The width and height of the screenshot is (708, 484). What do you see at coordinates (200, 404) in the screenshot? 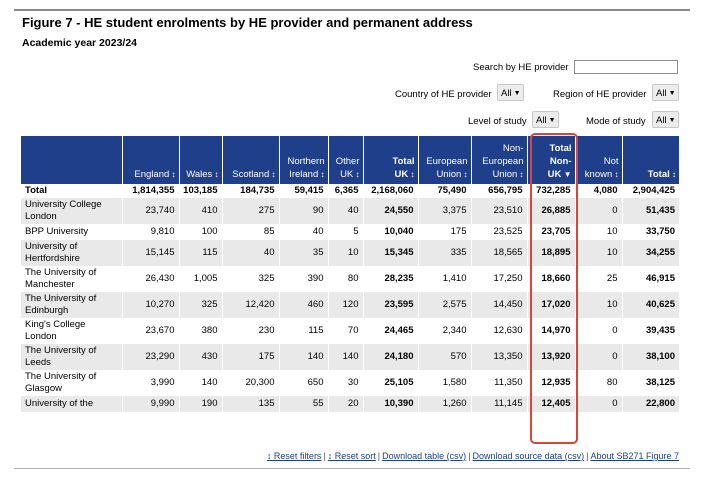
I see `table-cell: 190` at bounding box center [200, 404].